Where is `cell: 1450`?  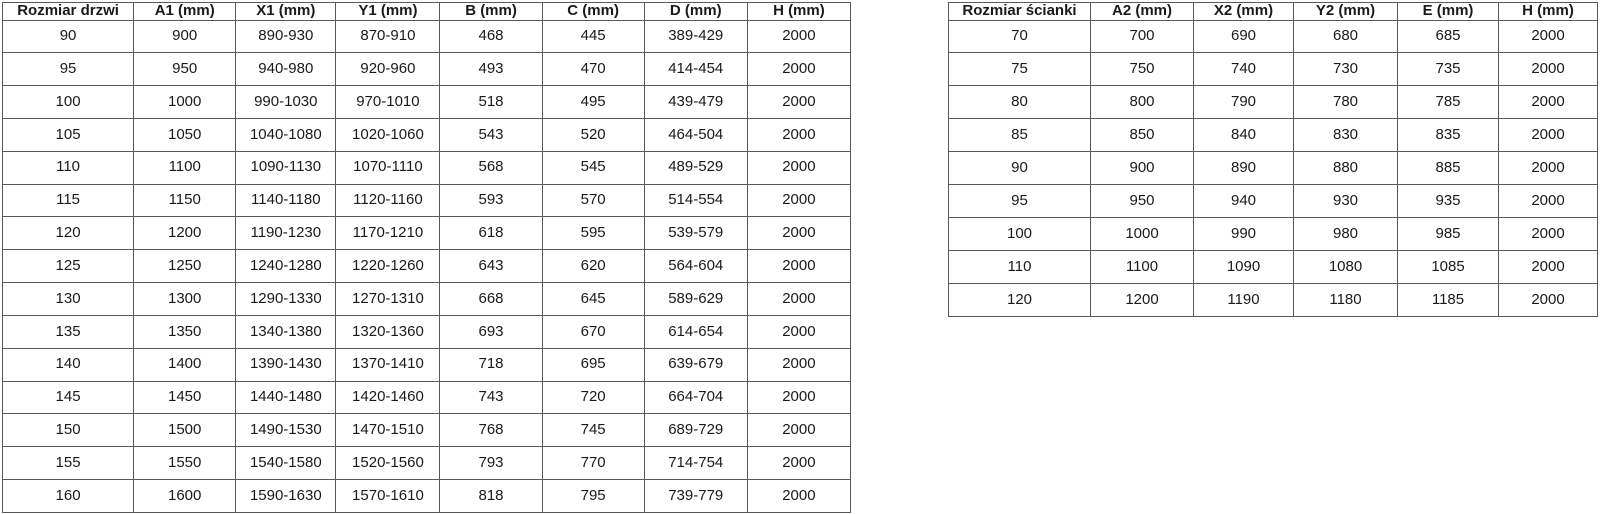
cell: 1450 is located at coordinates (185, 397).